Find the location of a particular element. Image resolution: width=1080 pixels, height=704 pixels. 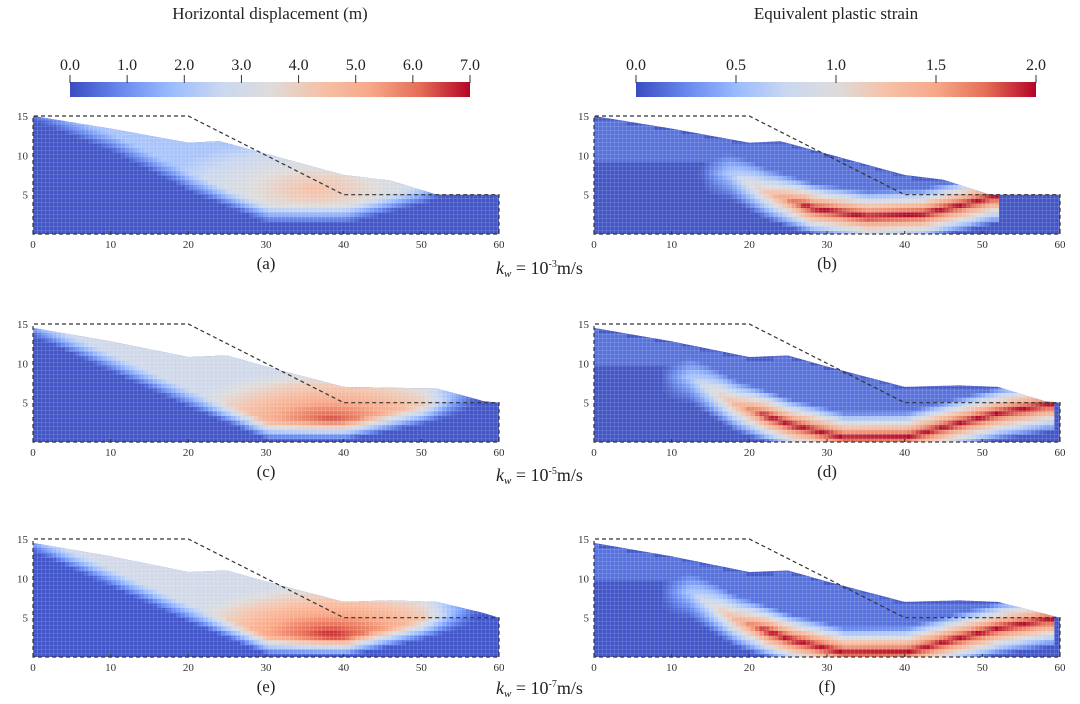

panel-b: 0 10 20 30 40 50 60 5 10 15 is located at coordinates (827, 184).